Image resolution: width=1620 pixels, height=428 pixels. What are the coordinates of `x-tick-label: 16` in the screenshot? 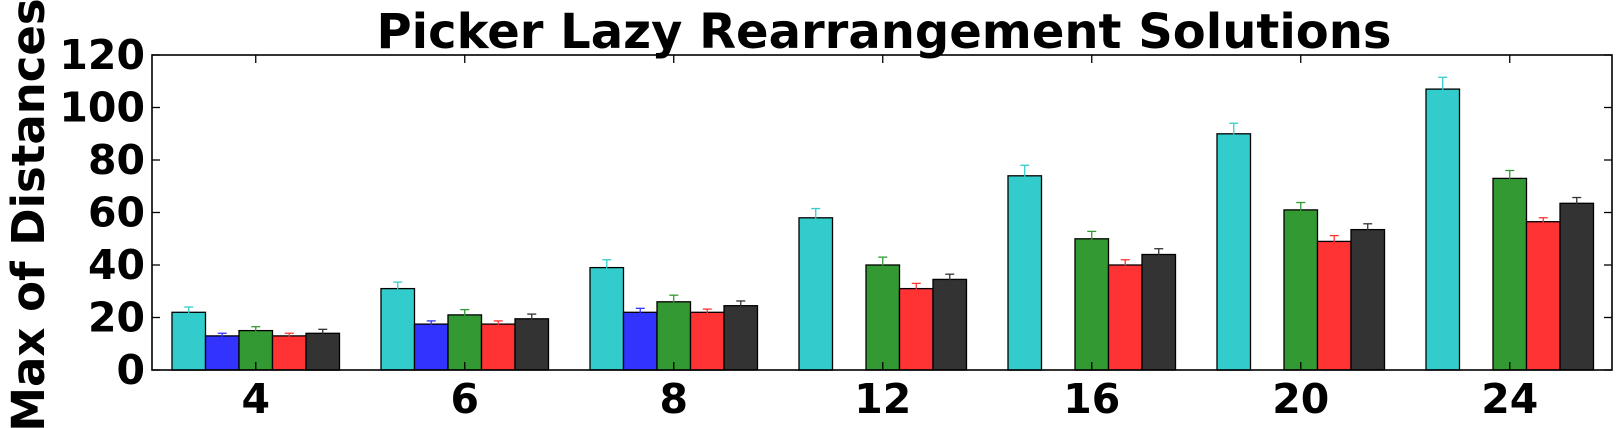 It's located at (1091, 399).